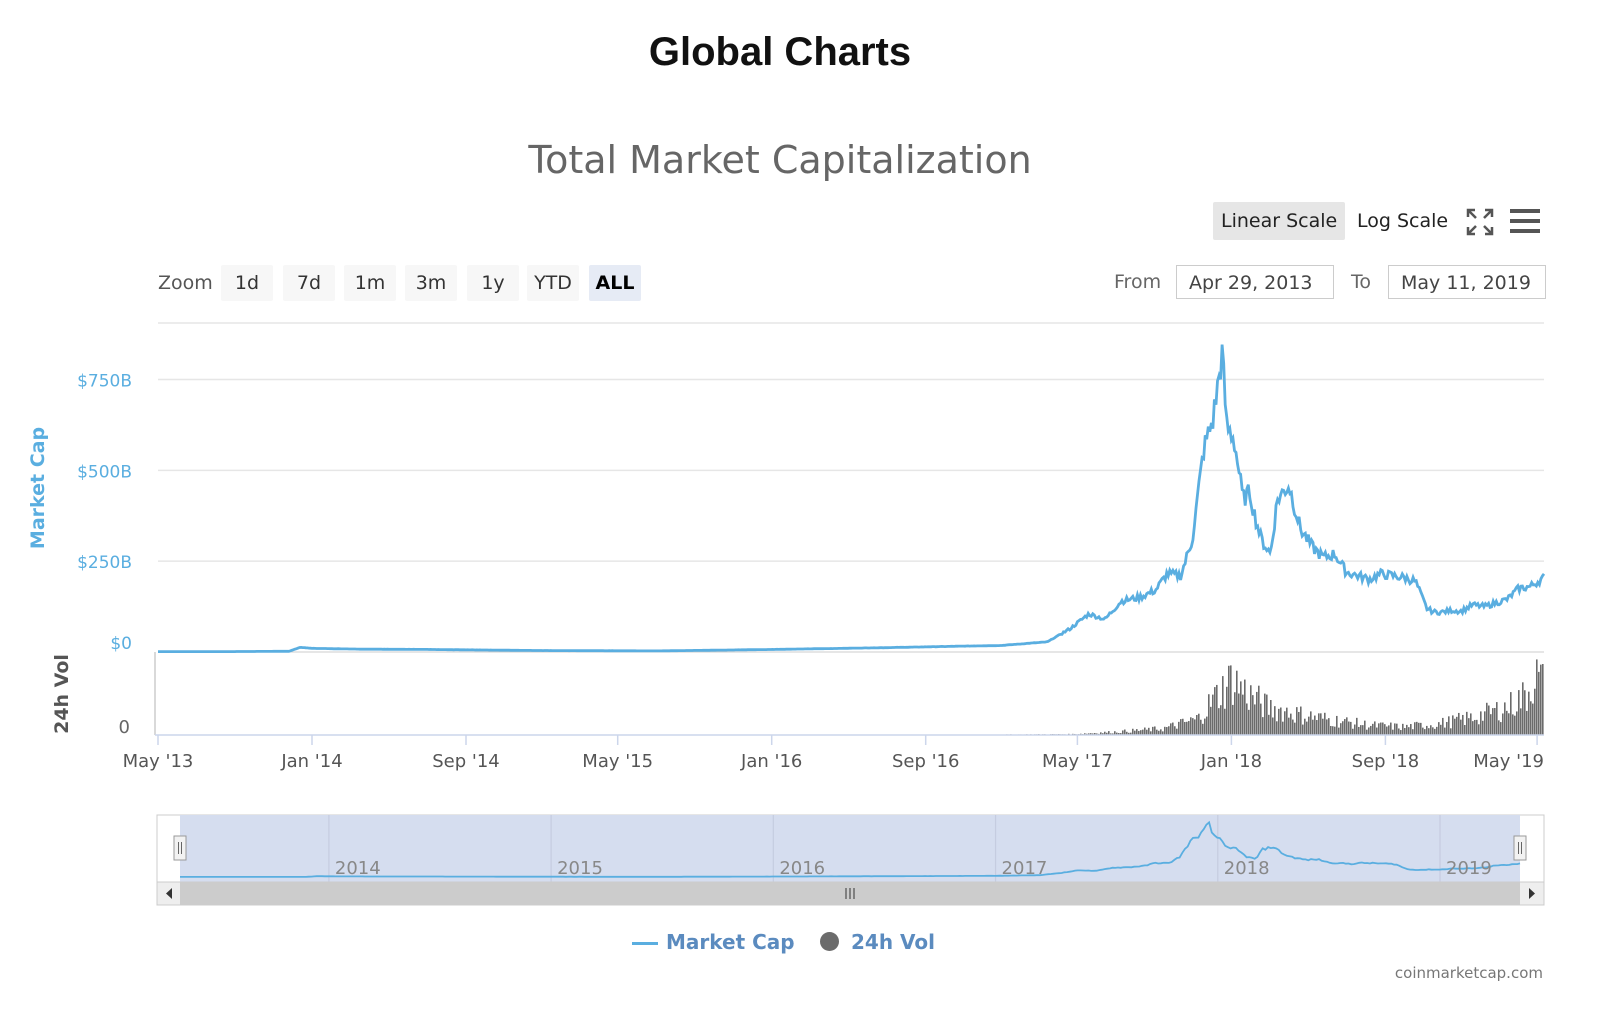 Image resolution: width=1599 pixels, height=1009 pixels. I want to click on navigator-right-handle, so click(1520, 848).